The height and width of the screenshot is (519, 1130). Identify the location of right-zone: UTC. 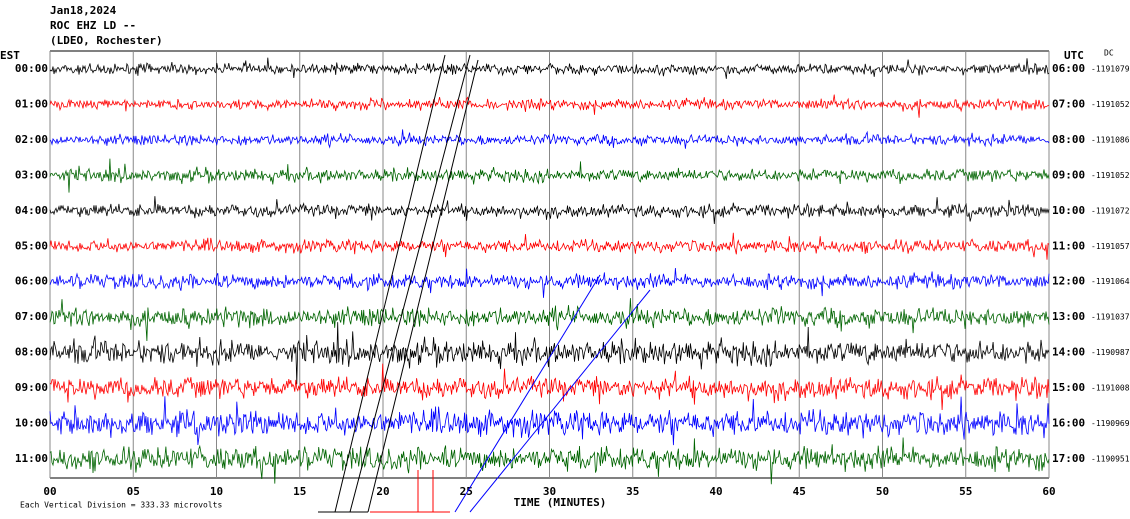
(1074, 55).